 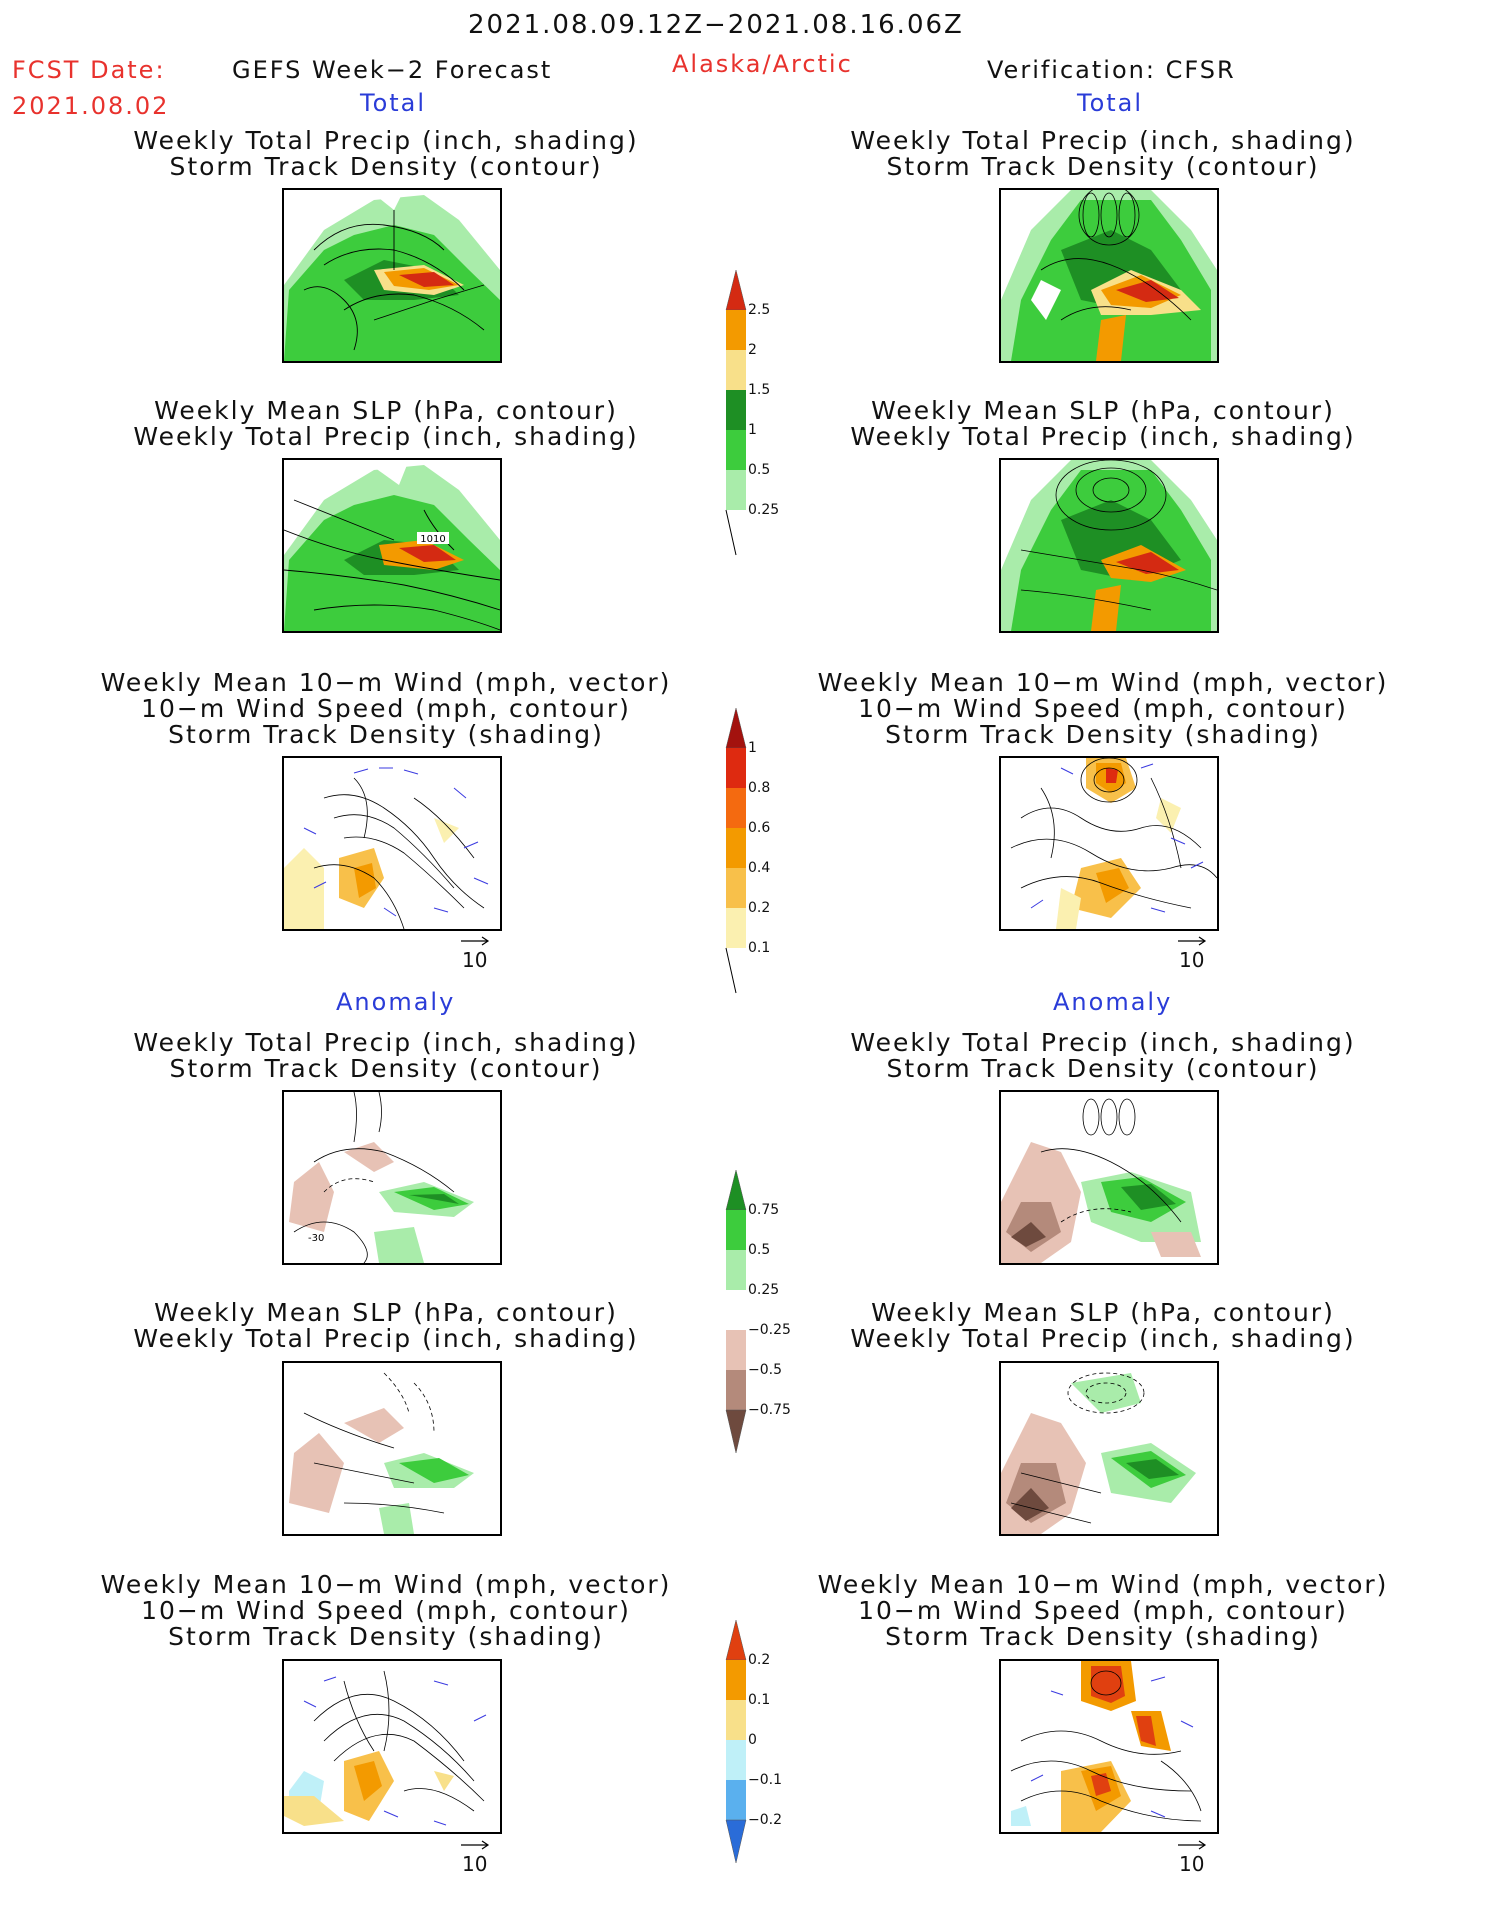 I want to click on wind-reference-r: 10, so click(x=1192, y=954).